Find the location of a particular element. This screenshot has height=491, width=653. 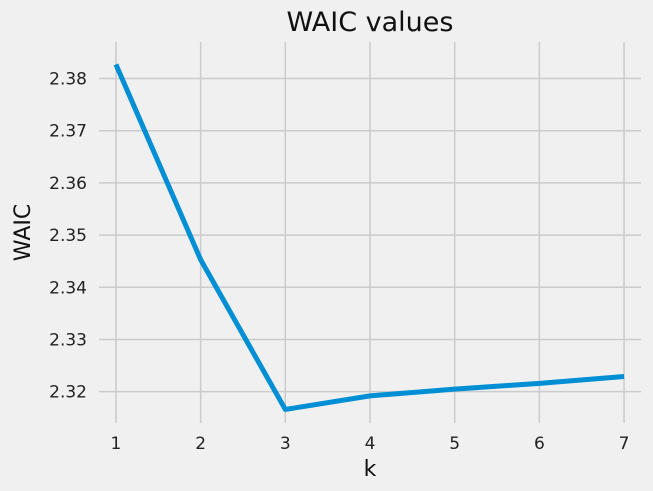

x-axis-label: k is located at coordinates (370, 469).